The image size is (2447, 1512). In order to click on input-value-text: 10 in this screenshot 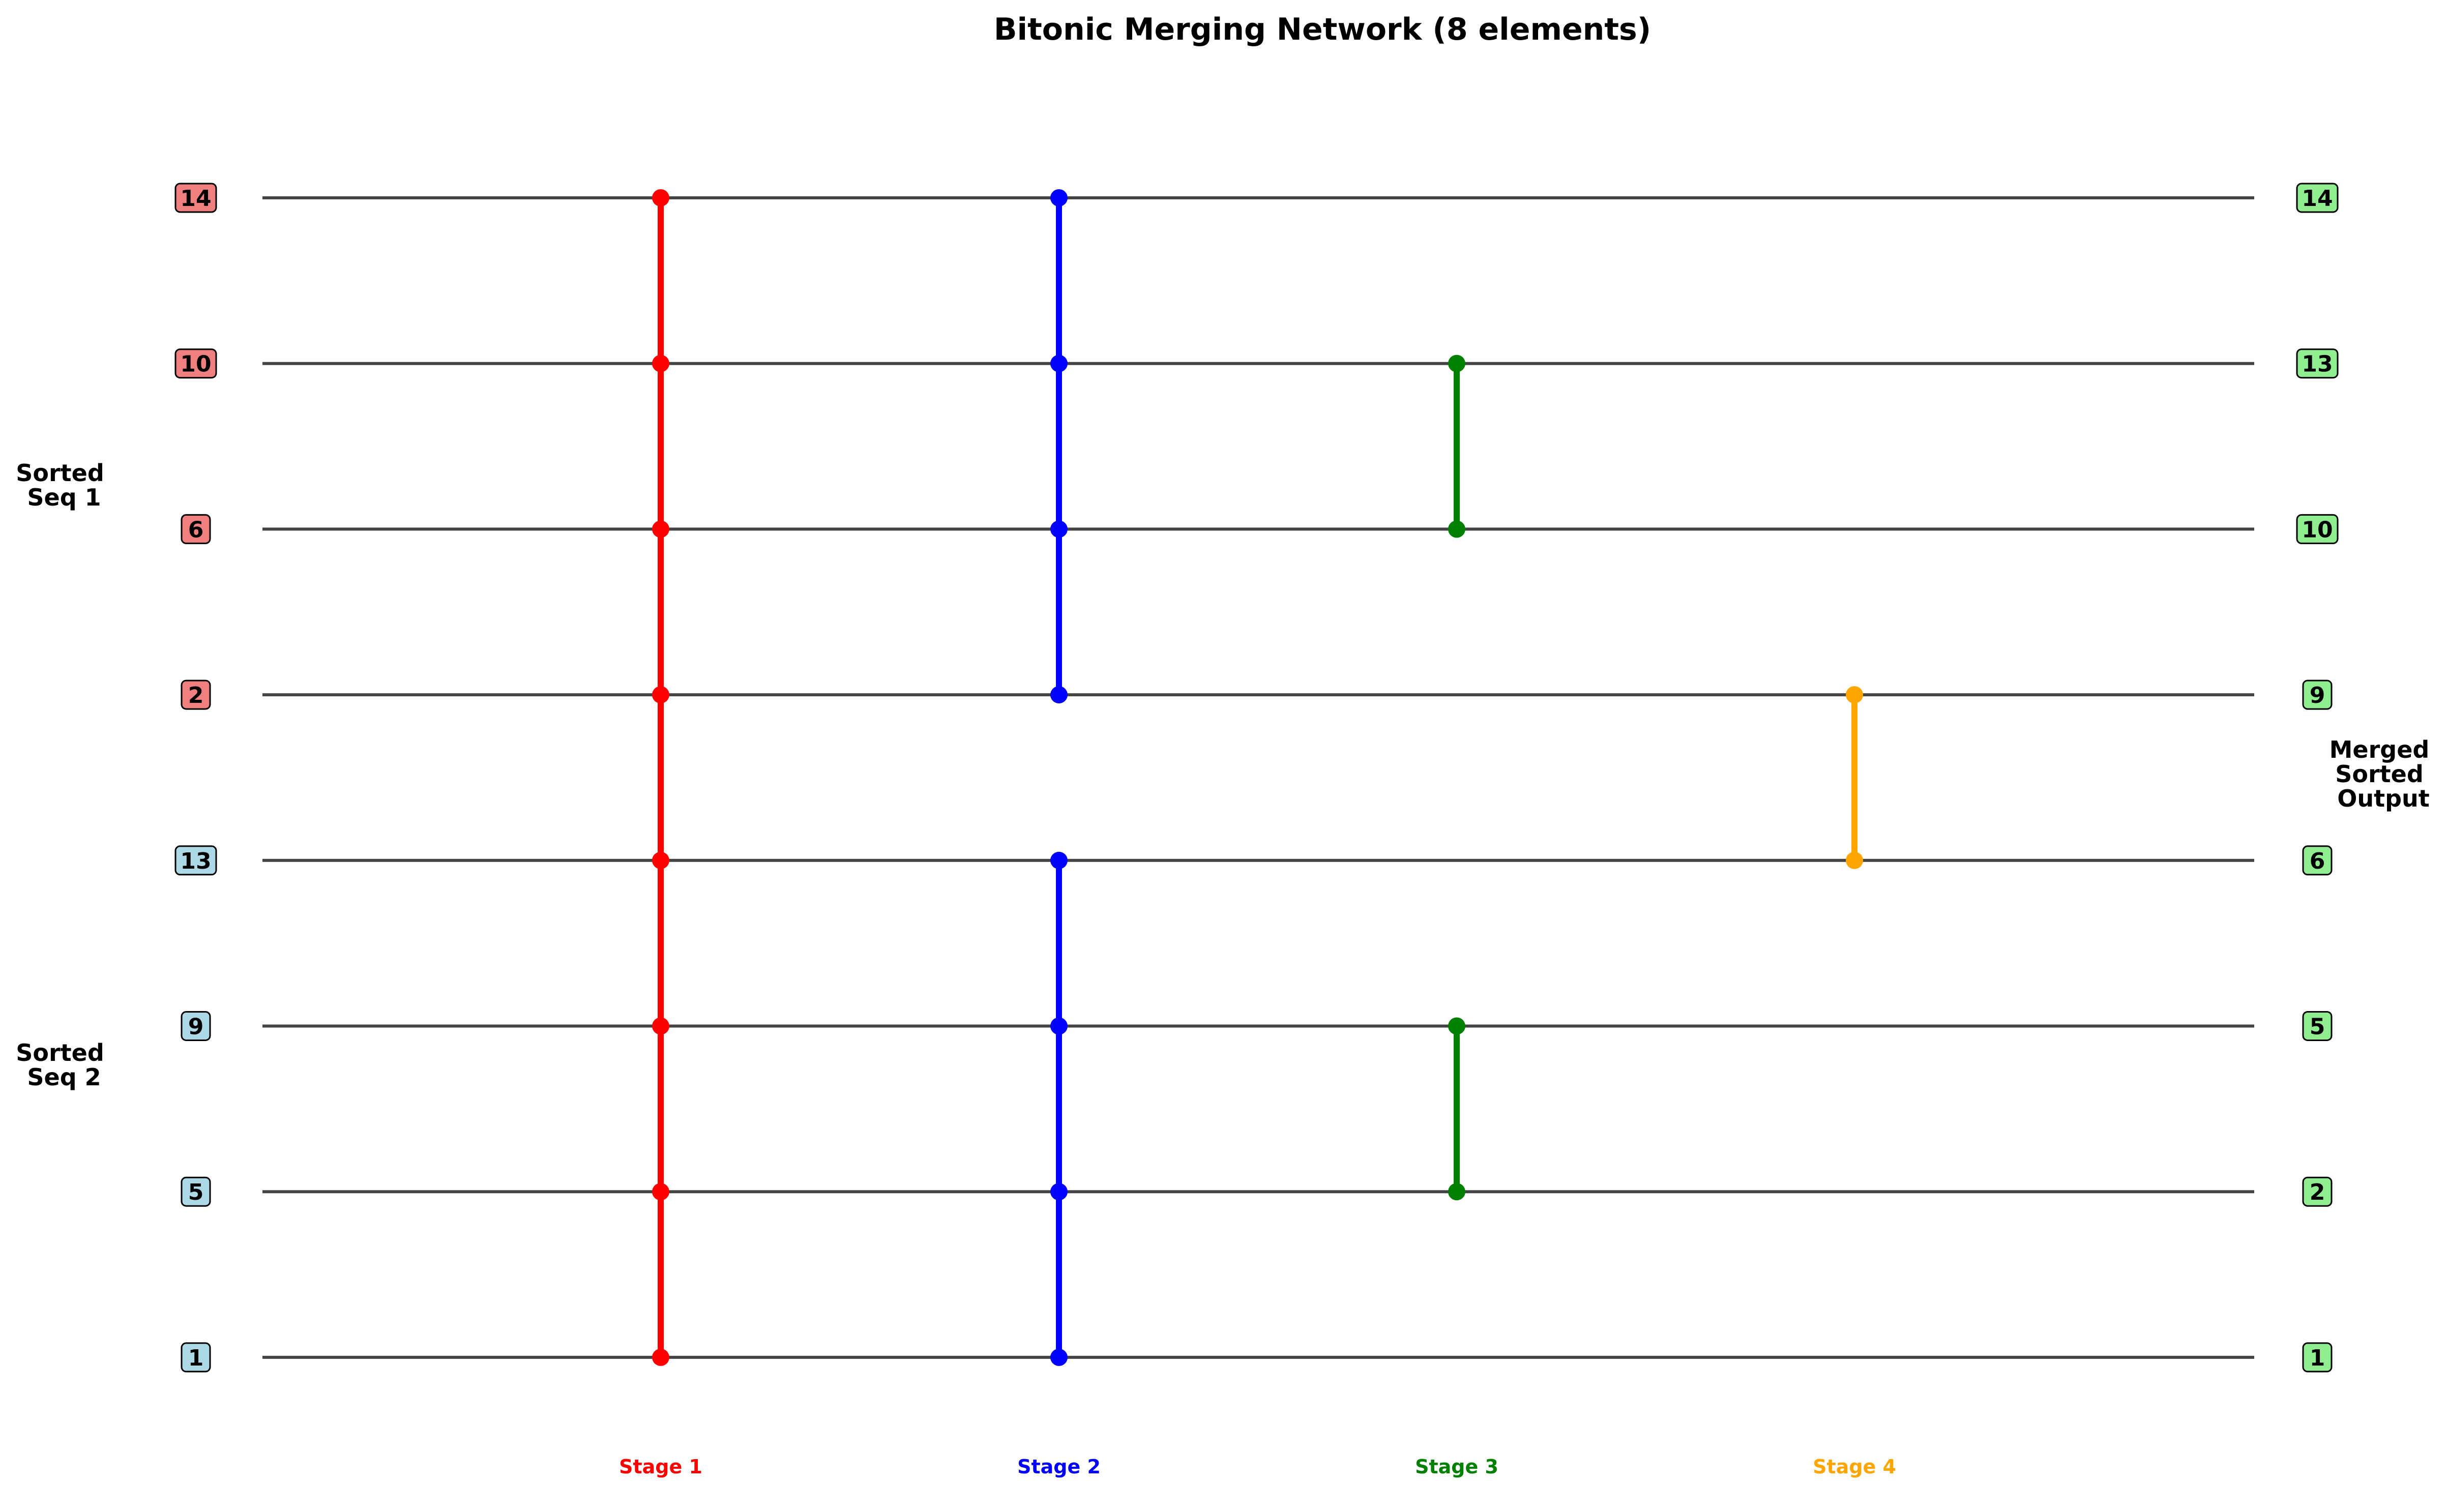, I will do `click(195, 364)`.